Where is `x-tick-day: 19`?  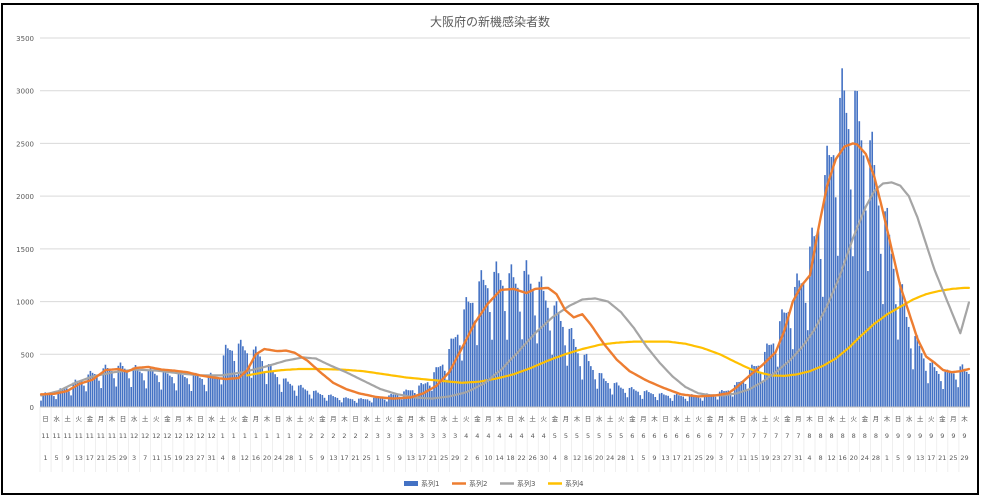 x-tick-day: 19 is located at coordinates (765, 458).